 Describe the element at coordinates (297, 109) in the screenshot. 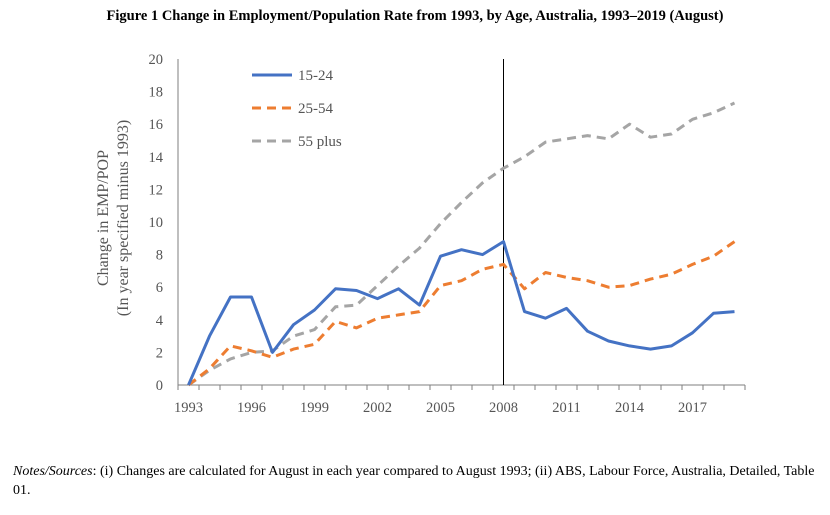

I see `legend: 15-24 25-54 55 plus` at that location.